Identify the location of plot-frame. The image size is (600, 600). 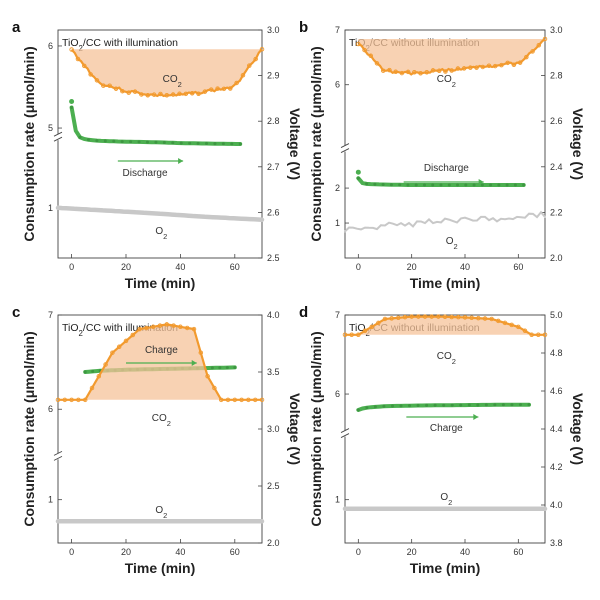
(160, 144).